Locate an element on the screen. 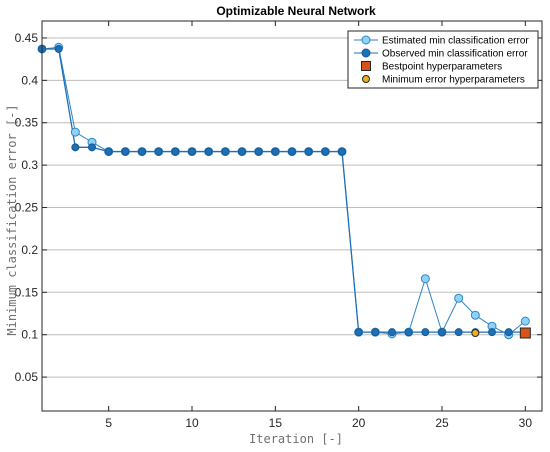 The image size is (550, 452). x-axis-label: Iteration [-] is located at coordinates (296, 439).